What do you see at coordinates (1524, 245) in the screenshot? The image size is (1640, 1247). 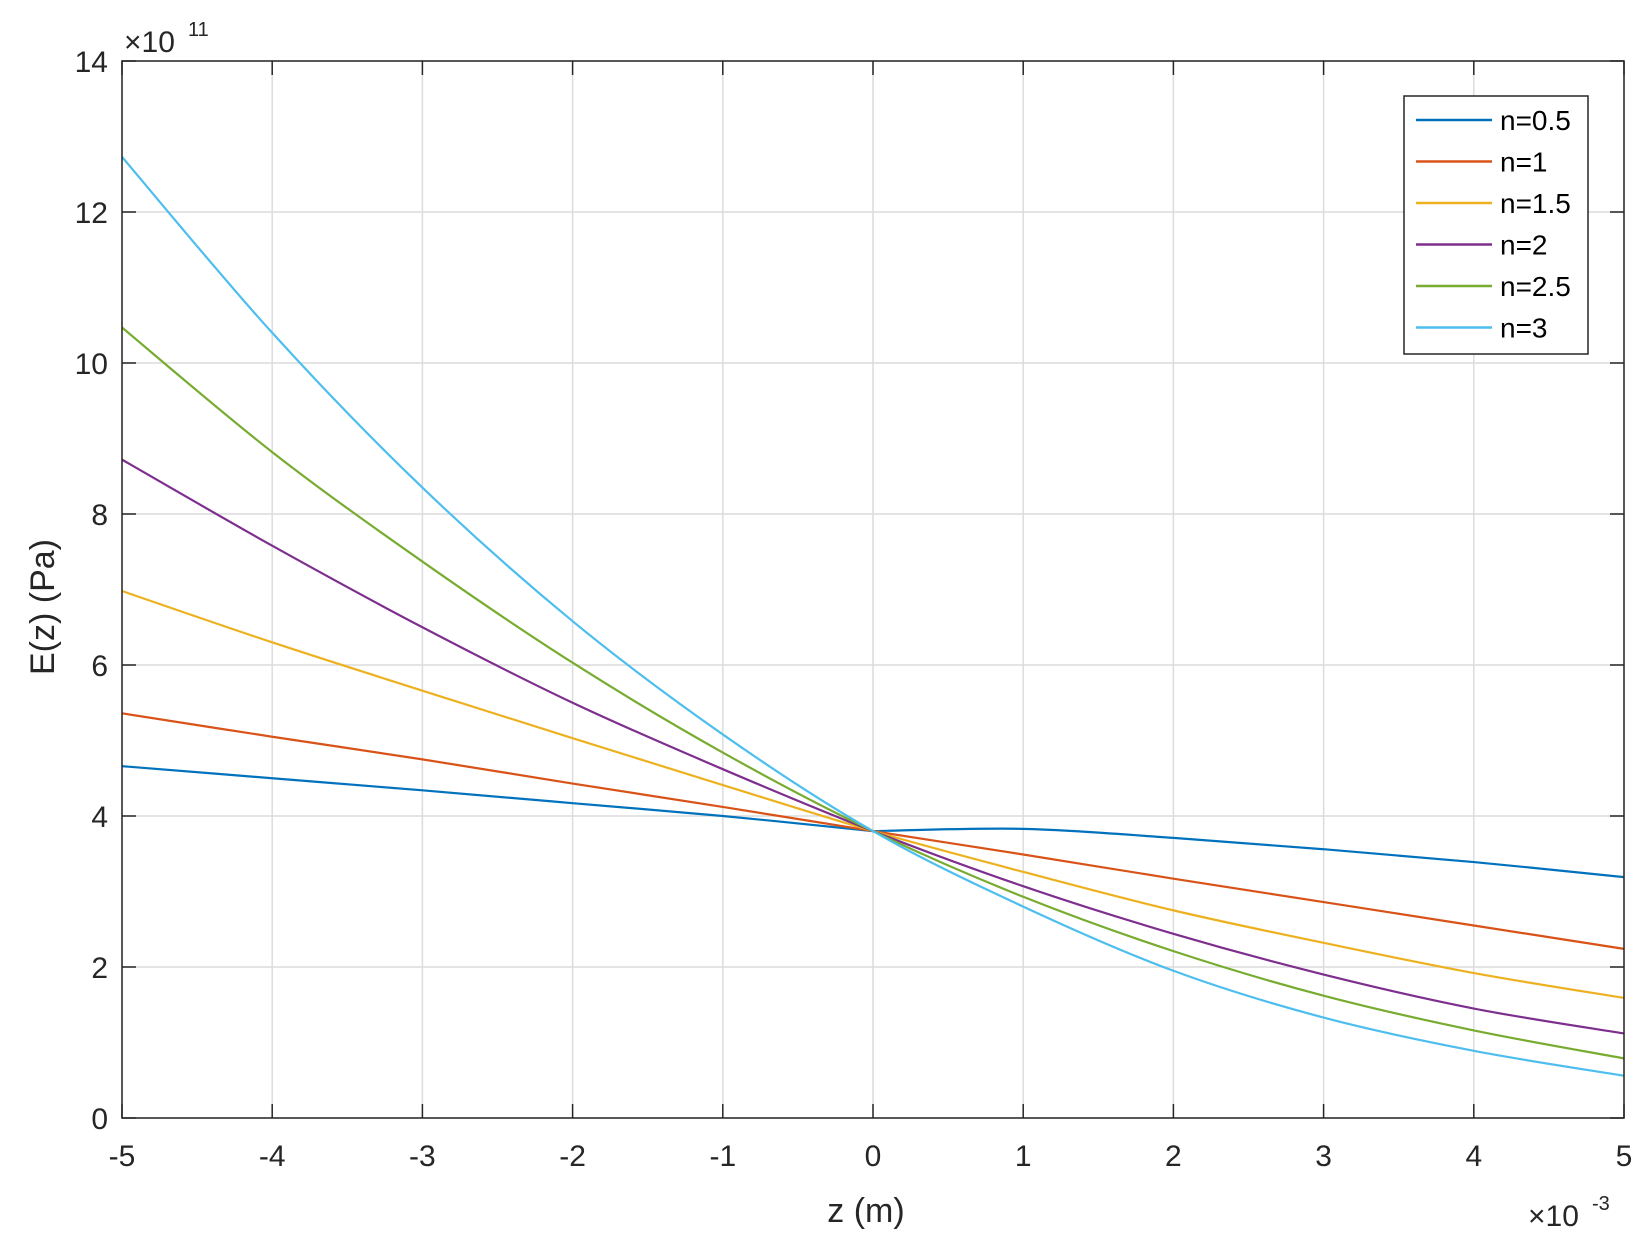 I see `legend-label: n=2` at bounding box center [1524, 245].